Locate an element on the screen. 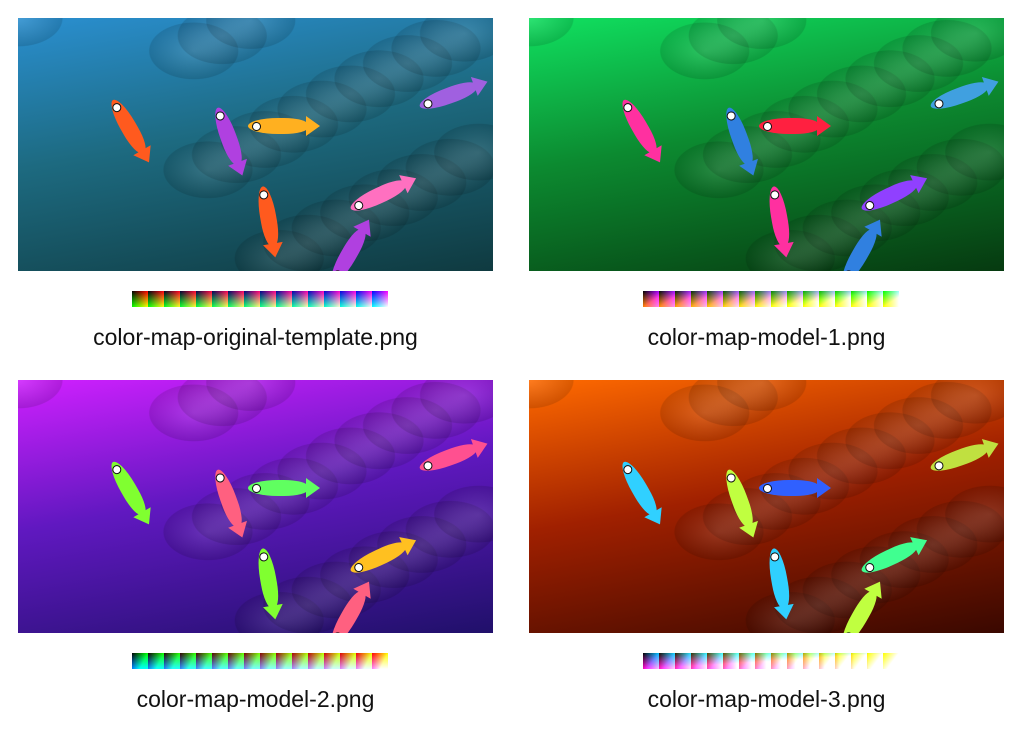 This screenshot has height=753, width=1027. image-caption: color-map-original-template.png is located at coordinates (255, 337).